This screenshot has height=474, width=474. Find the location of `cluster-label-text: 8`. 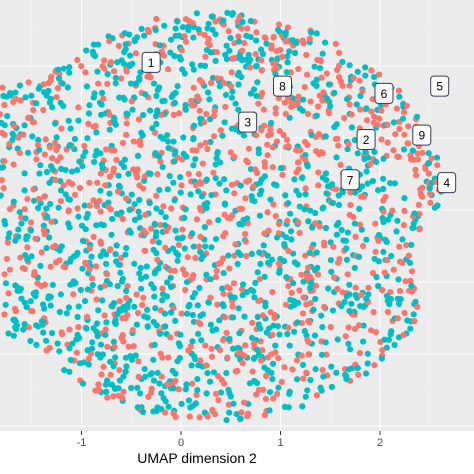

cluster-label-text: 8 is located at coordinates (282, 87).